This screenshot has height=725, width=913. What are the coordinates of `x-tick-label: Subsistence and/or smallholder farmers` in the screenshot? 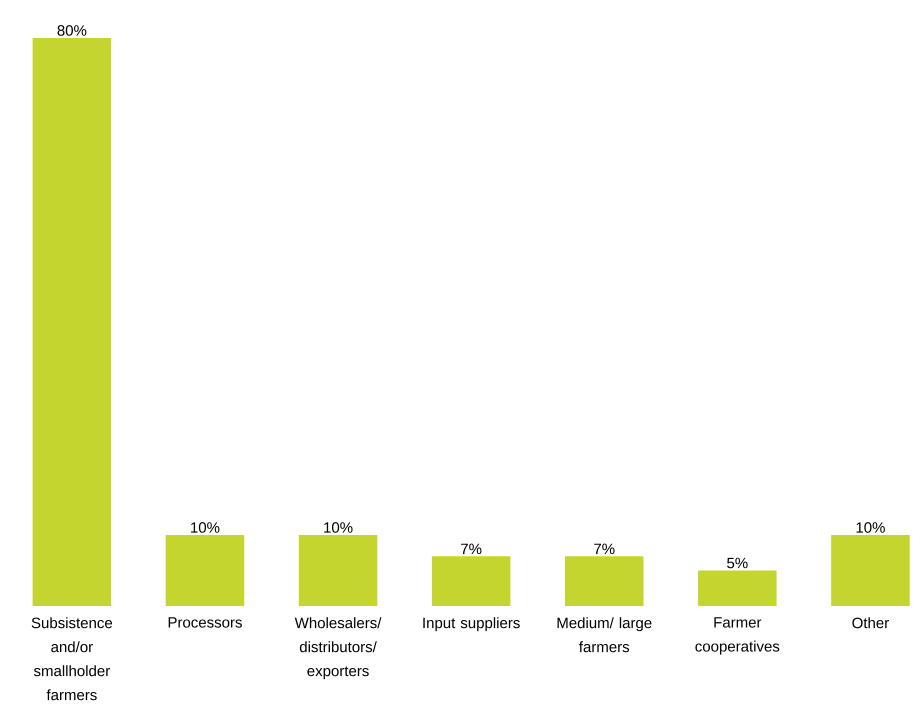 It's located at (72, 658).